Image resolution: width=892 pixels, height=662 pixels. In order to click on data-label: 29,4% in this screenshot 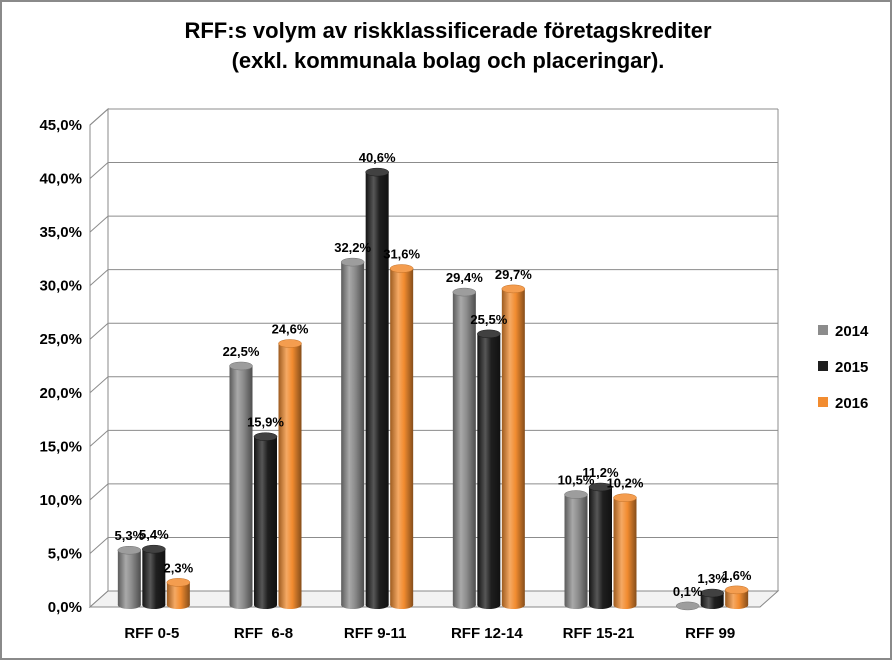, I will do `click(464, 277)`.